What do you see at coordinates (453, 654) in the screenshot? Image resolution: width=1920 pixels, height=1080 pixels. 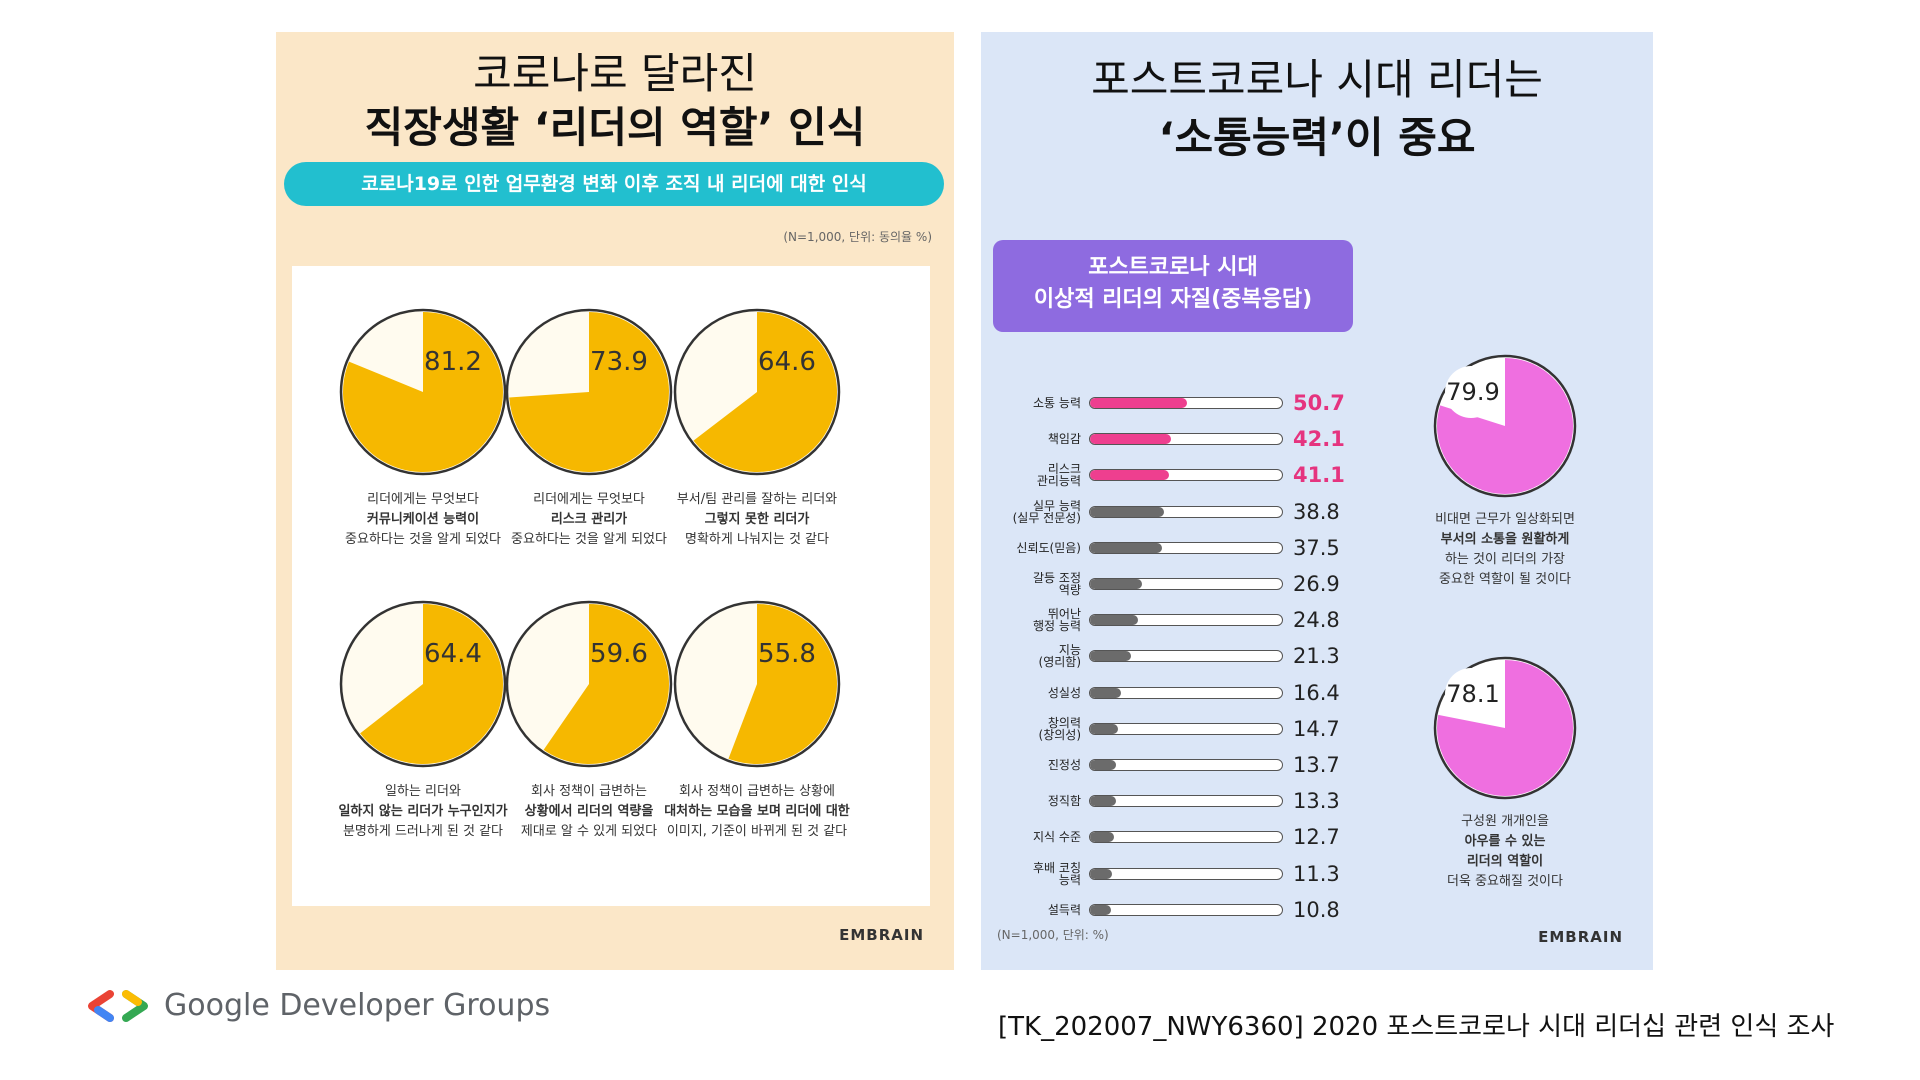 I see `pie-value-label: 64.4` at bounding box center [453, 654].